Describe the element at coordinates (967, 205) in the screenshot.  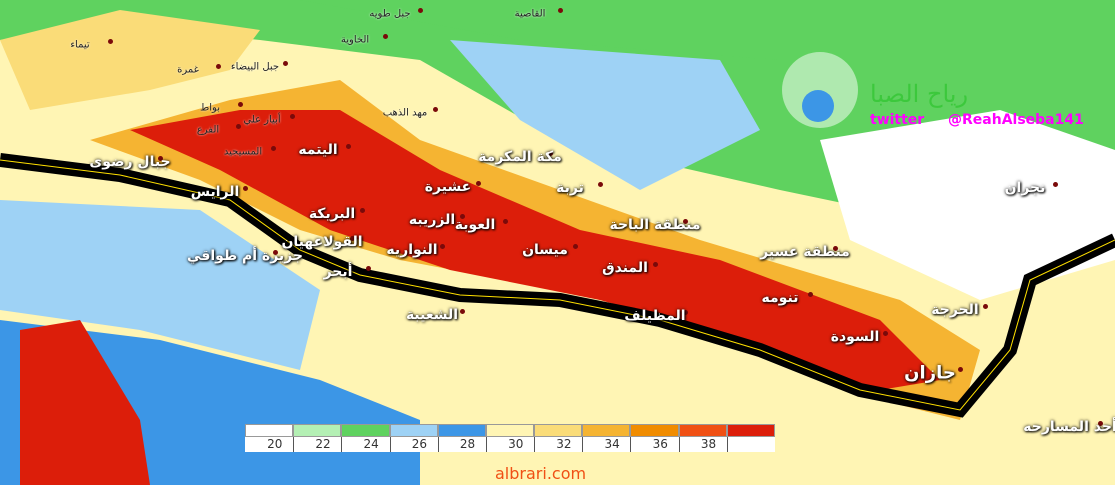
I see `white-area` at that location.